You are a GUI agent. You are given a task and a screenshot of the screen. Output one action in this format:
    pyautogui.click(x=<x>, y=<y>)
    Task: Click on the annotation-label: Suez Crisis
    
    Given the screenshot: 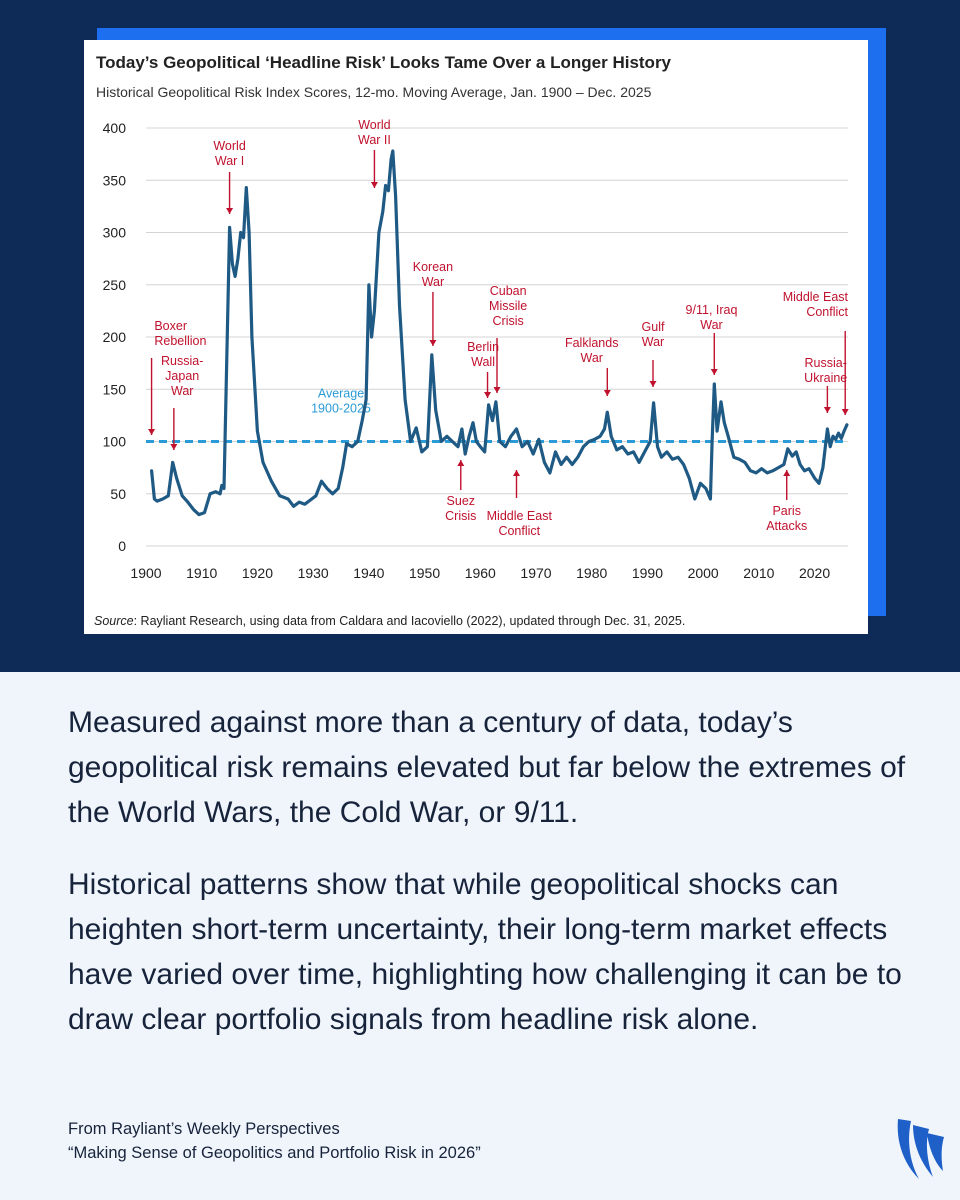 What is the action you would take?
    pyautogui.click(x=460, y=508)
    